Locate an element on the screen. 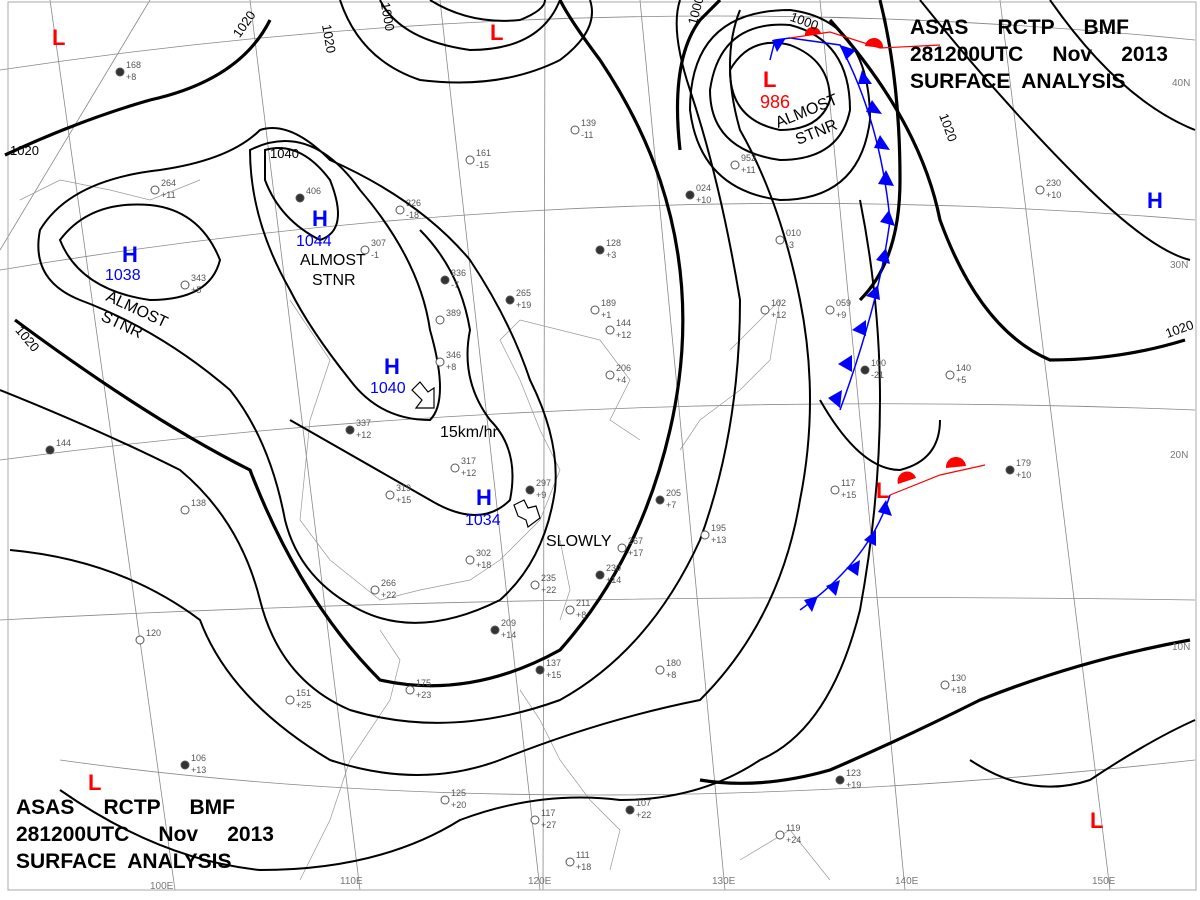  station-pressure: 952 is located at coordinates (748, 158).